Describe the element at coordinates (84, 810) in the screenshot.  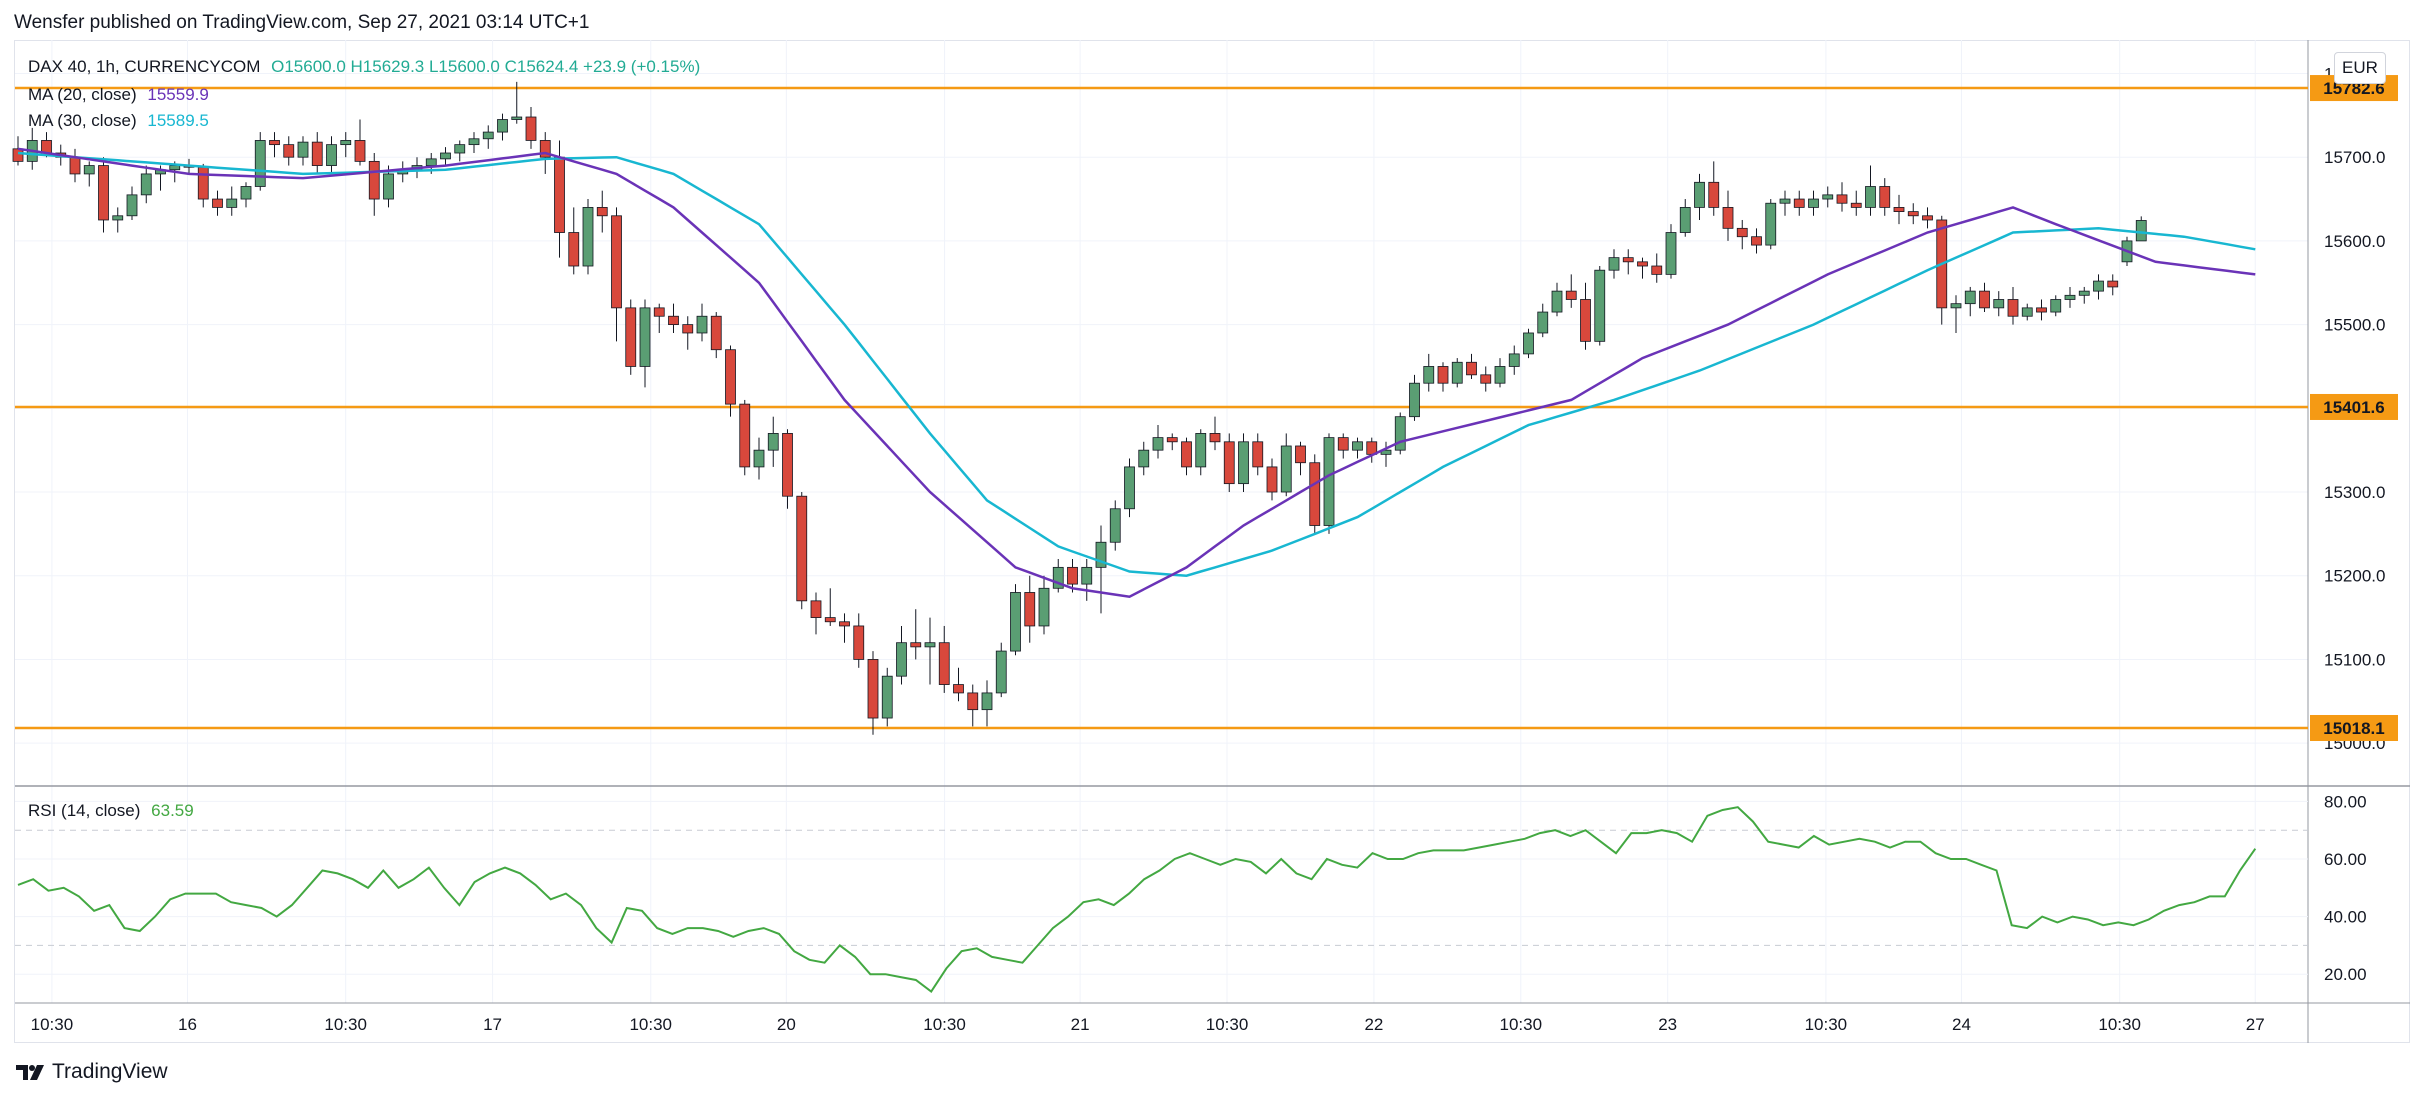
I see `rsi-label: RSI (14, close)` at that location.